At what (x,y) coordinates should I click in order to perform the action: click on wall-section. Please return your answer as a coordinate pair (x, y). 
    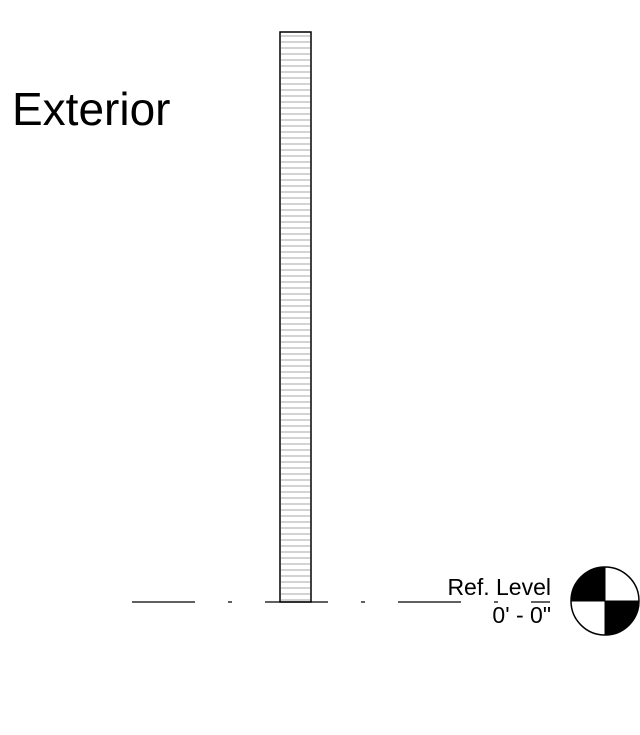
    Looking at the image, I should click on (295, 317).